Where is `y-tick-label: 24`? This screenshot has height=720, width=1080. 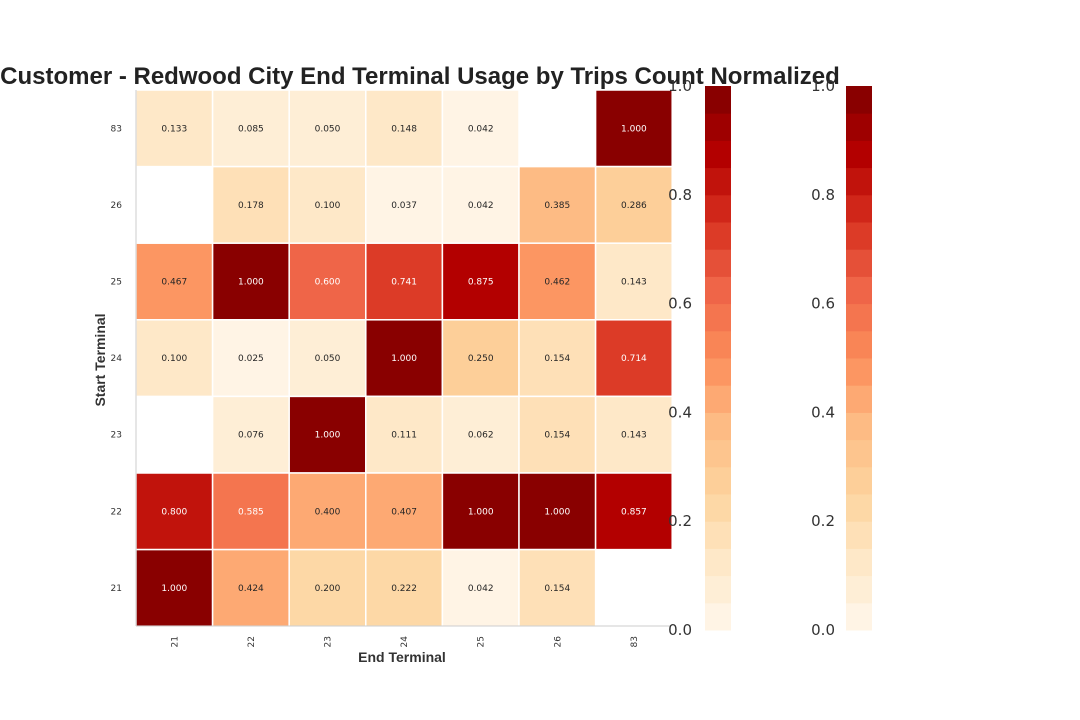 y-tick-label: 24 is located at coordinates (117, 359).